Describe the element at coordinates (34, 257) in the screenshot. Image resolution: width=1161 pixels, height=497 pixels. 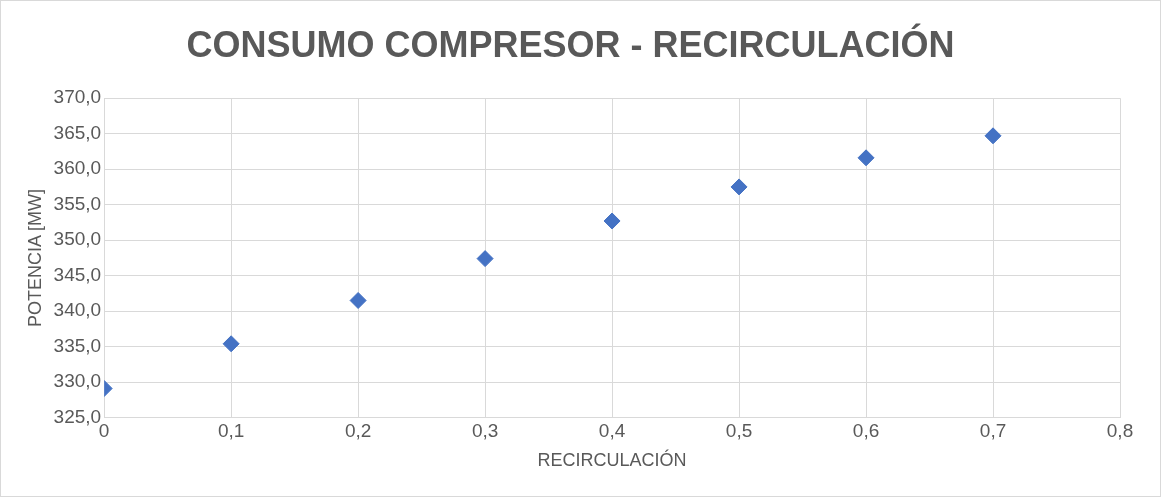
I see `y-axis-title: POTENCIA [MW]` at that location.